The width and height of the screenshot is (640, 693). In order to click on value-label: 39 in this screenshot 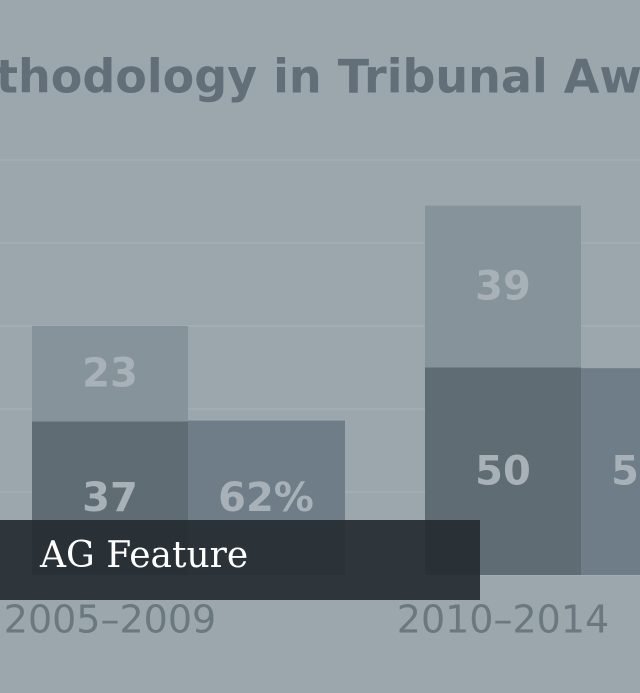, I will do `click(503, 287)`.